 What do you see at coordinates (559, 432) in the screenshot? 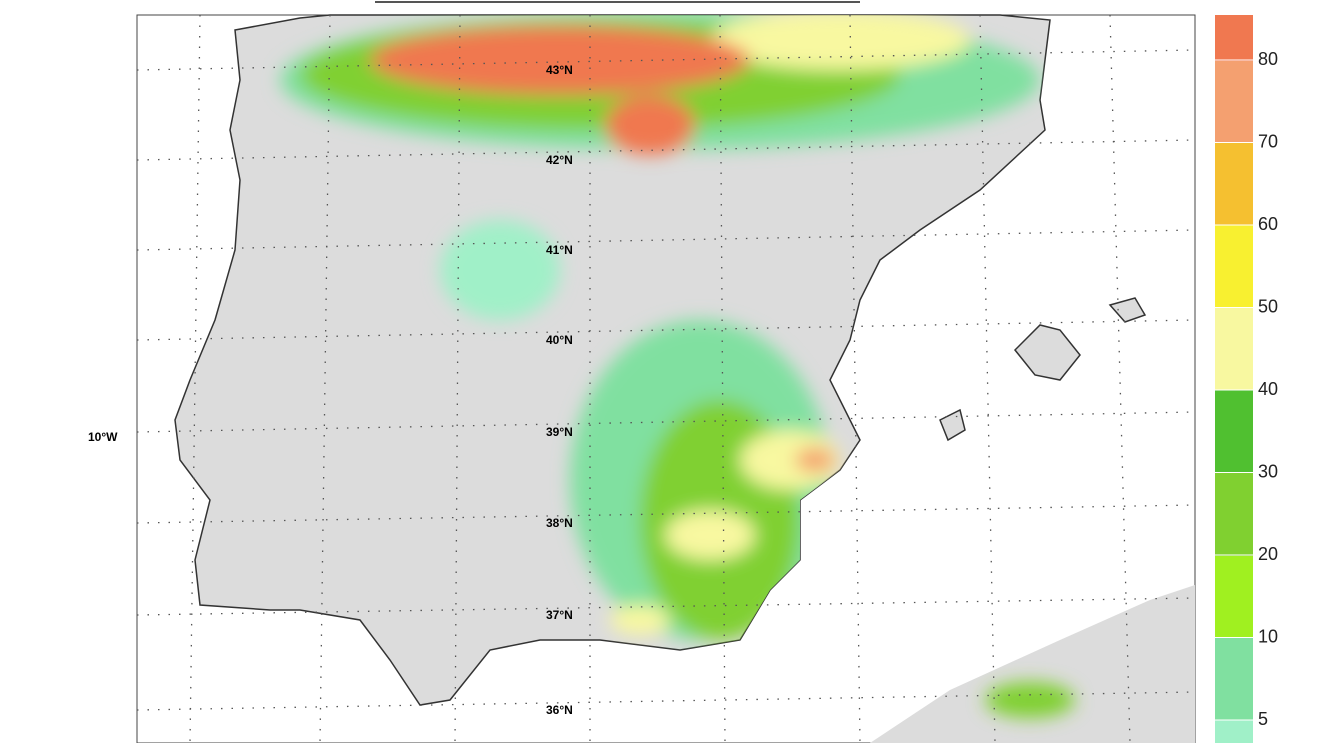
I see `lat-label: 39°N` at bounding box center [559, 432].